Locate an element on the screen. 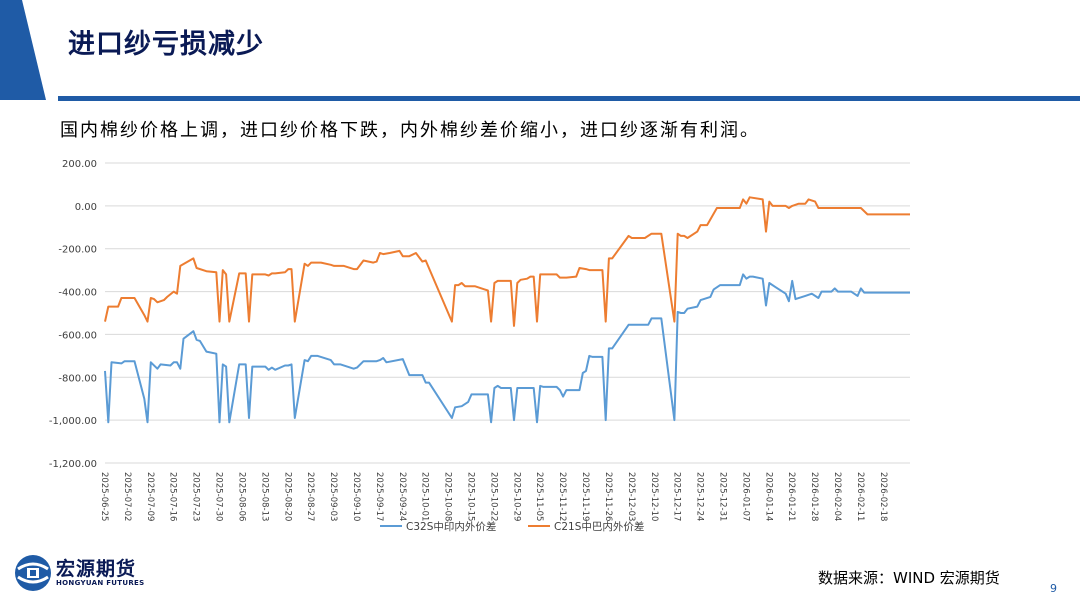 The image size is (1080, 604). x-tick-label: 2025-08-20 is located at coordinates (287, 496).